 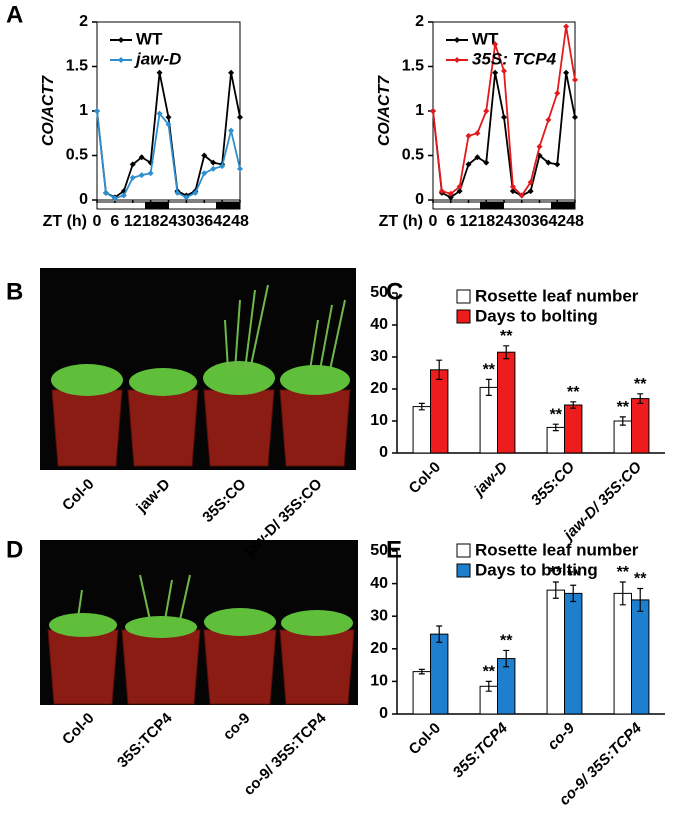 I want to click on x-tick-label: 6, so click(x=450, y=221).